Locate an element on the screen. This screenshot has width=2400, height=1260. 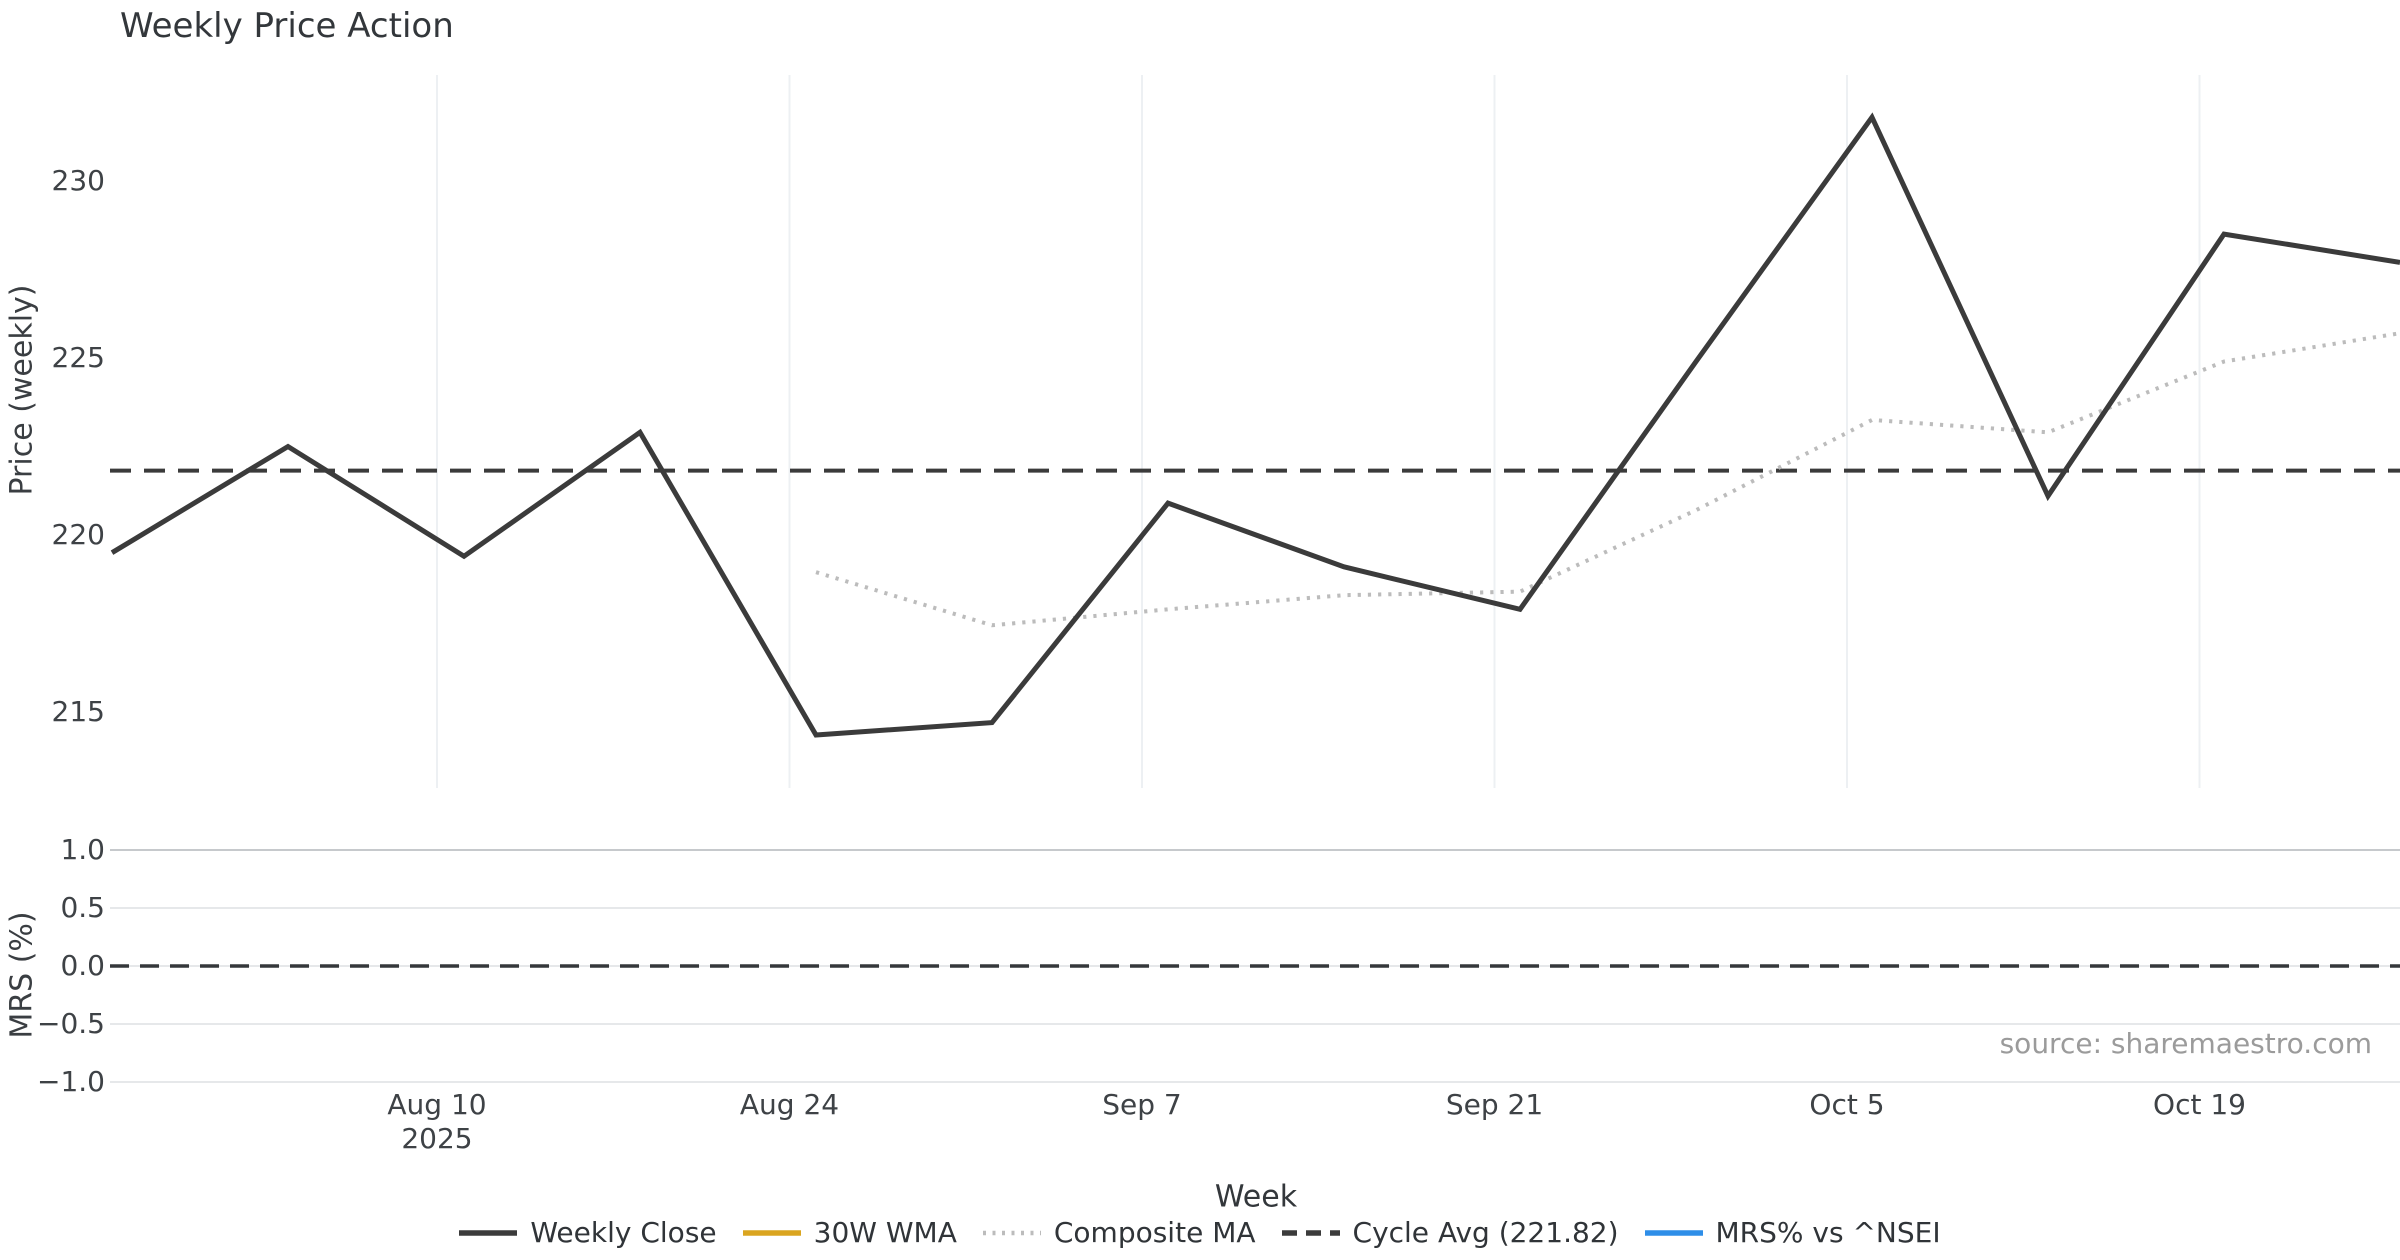
legend-item: Weekly Close is located at coordinates (588, 1232).